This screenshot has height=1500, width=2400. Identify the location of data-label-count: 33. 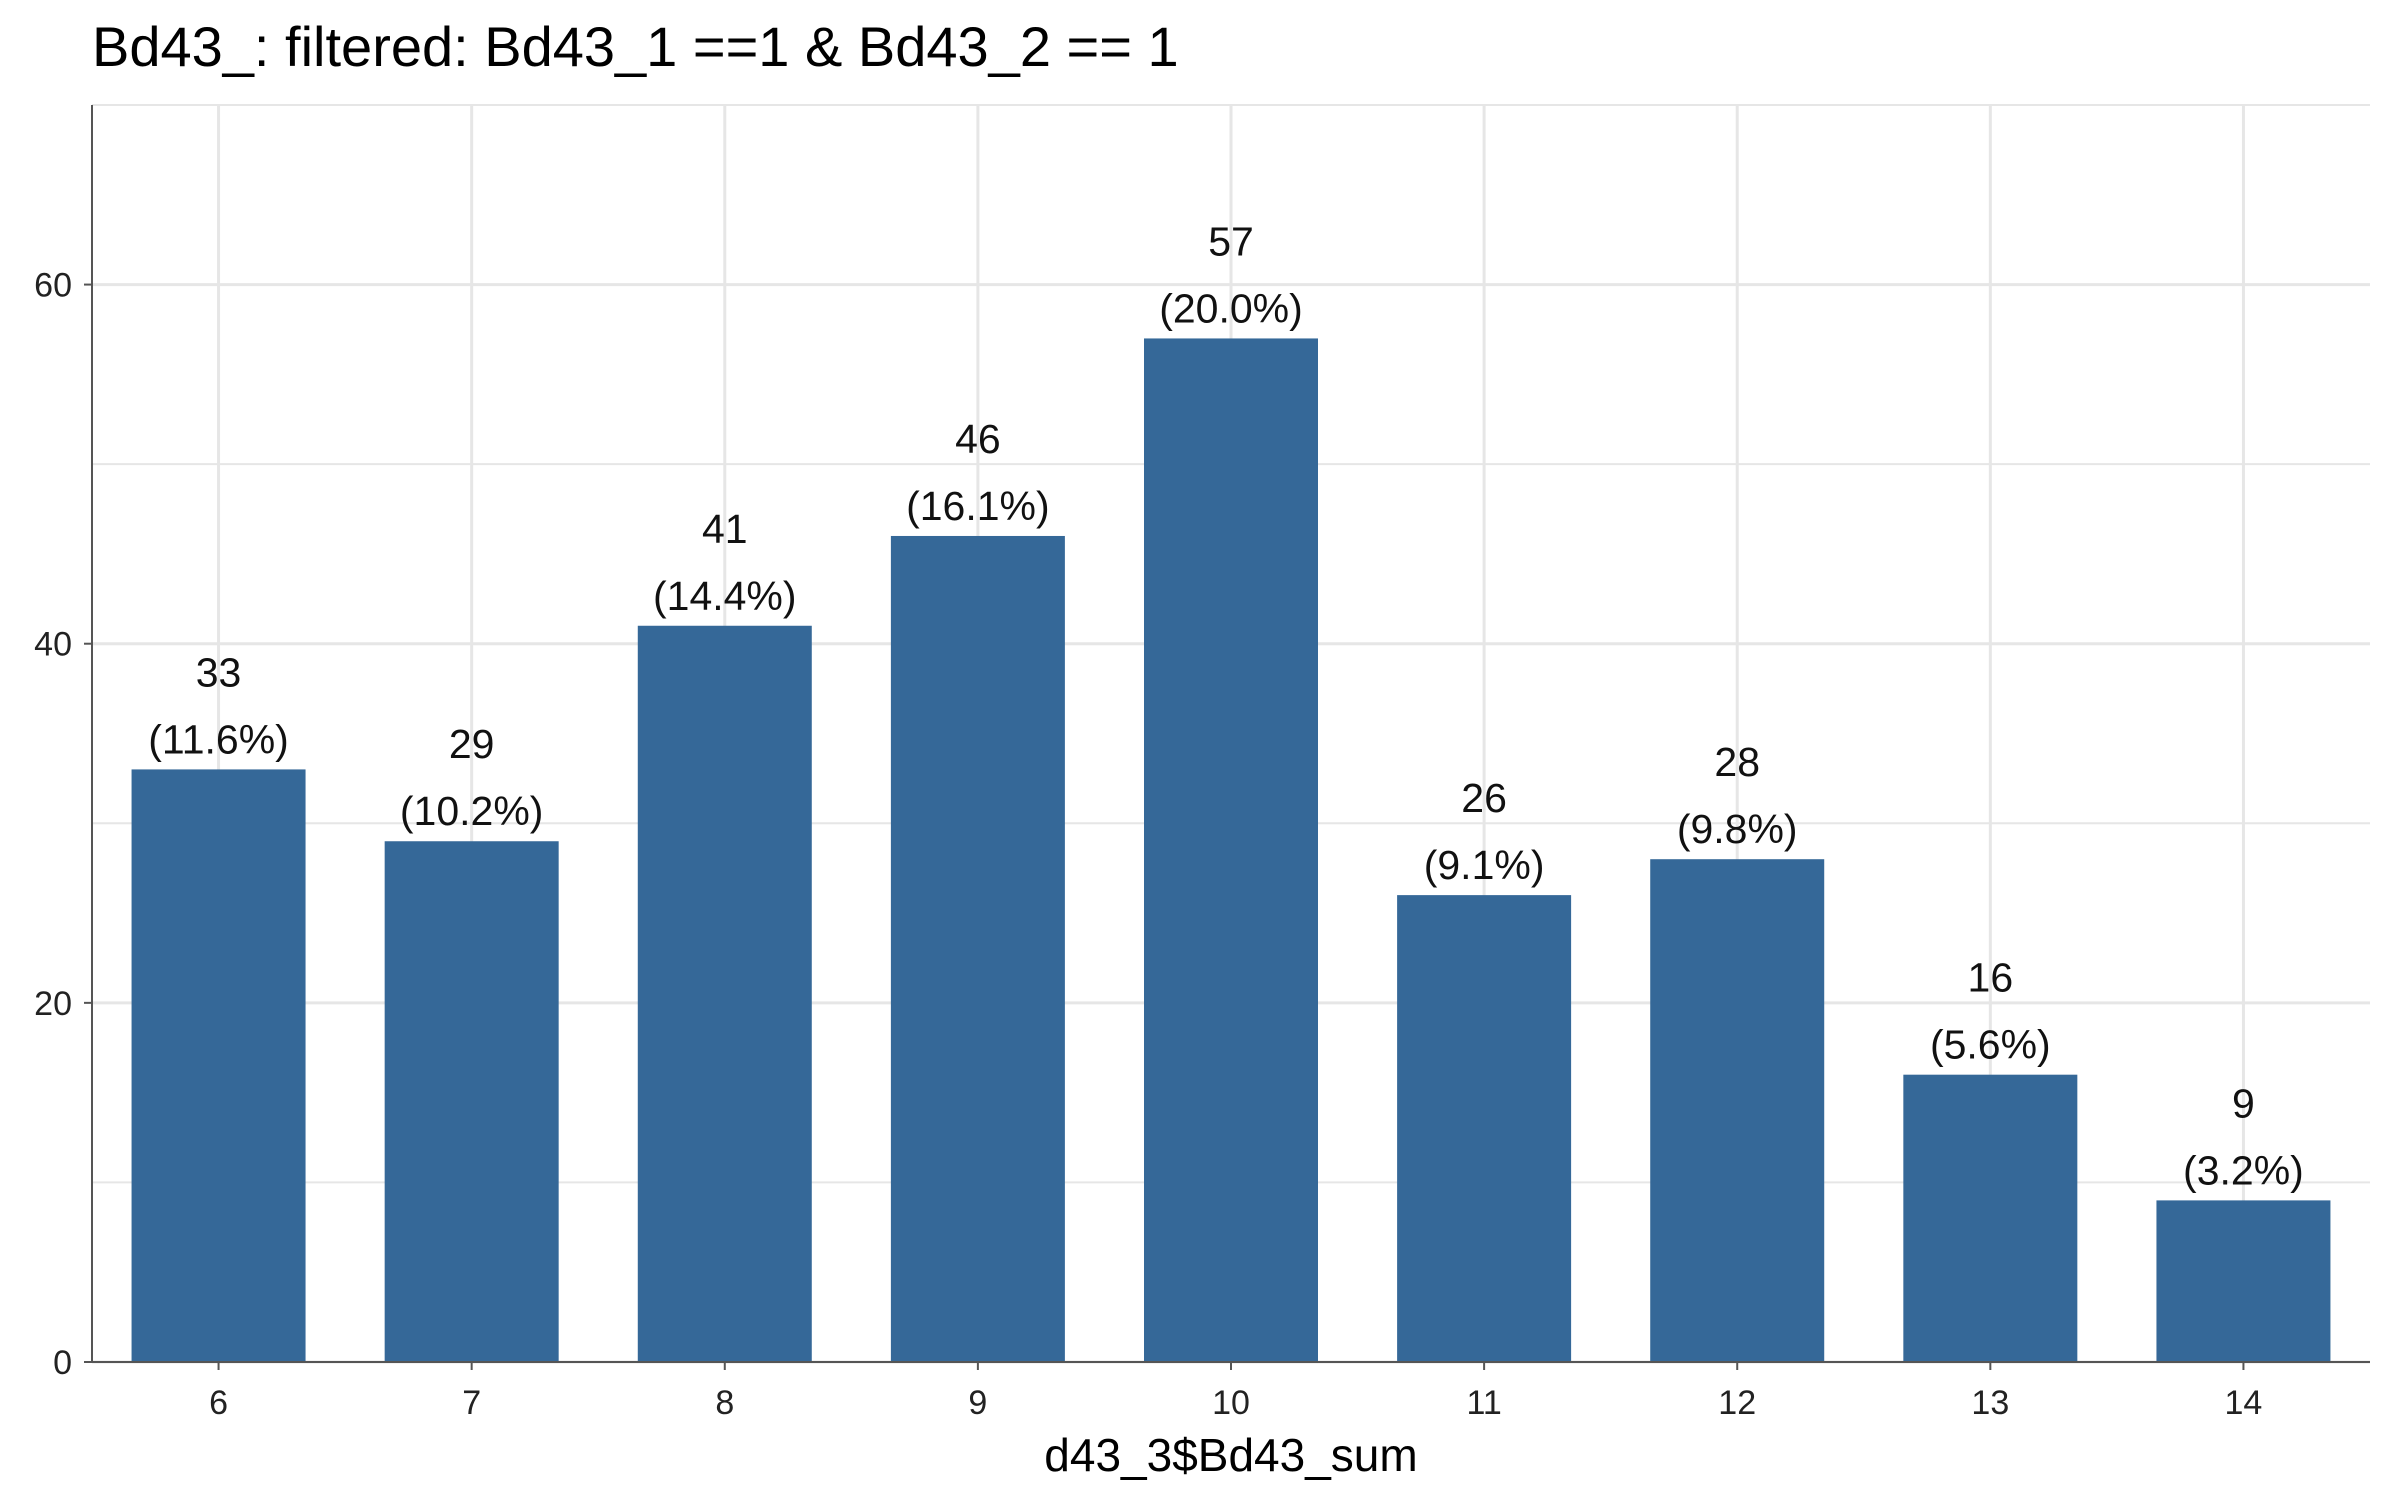
(219, 672).